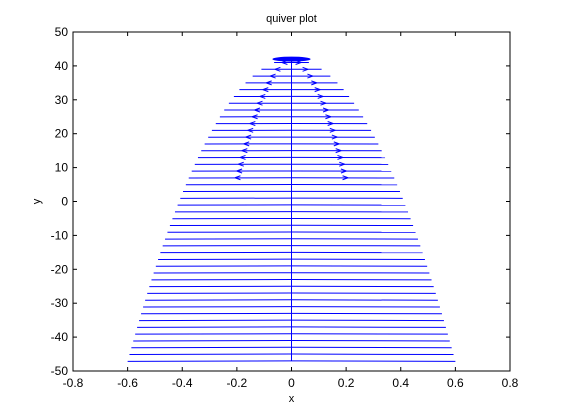 This screenshot has width=561, height=420. I want to click on y-tick-label: 30, so click(62, 100).